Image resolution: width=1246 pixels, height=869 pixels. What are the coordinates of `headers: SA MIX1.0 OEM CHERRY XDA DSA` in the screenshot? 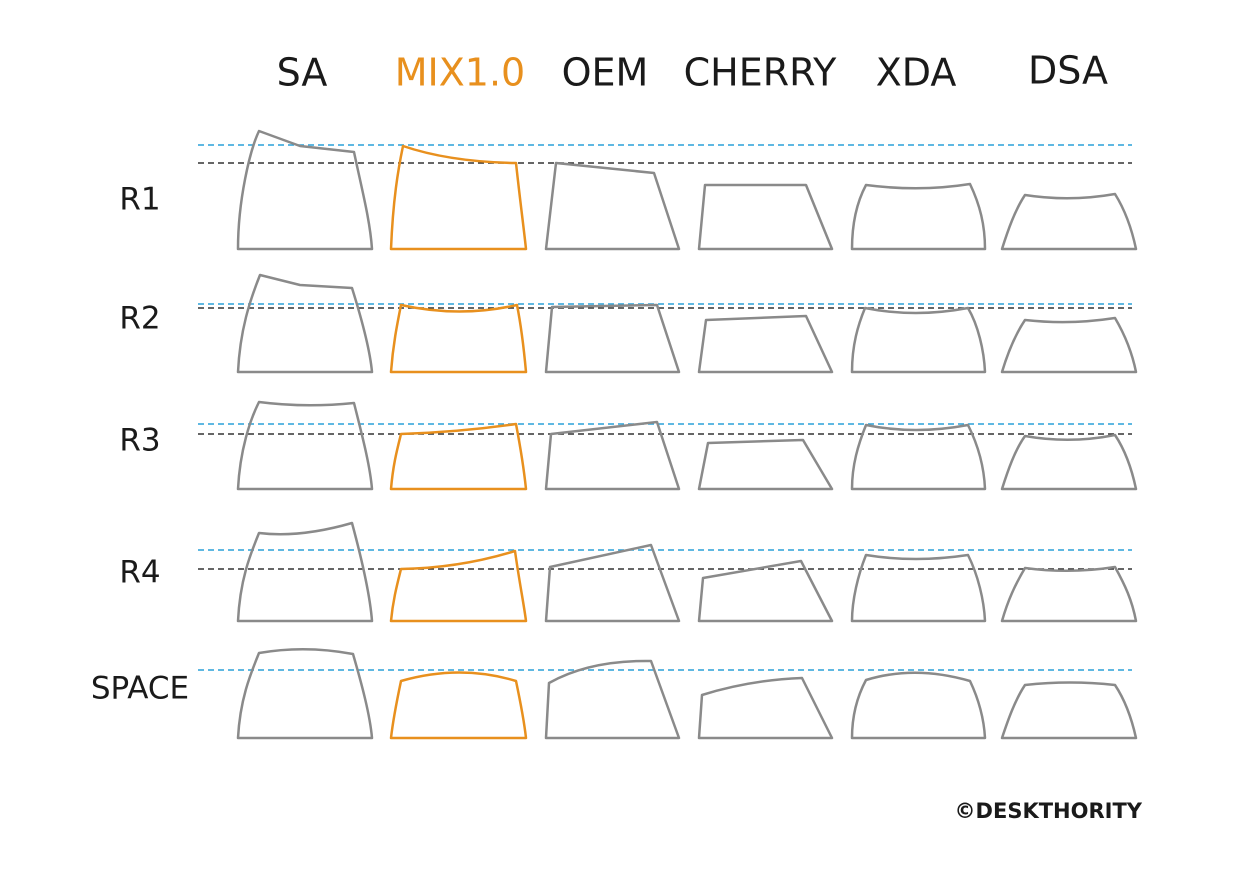 It's located at (692, 72).